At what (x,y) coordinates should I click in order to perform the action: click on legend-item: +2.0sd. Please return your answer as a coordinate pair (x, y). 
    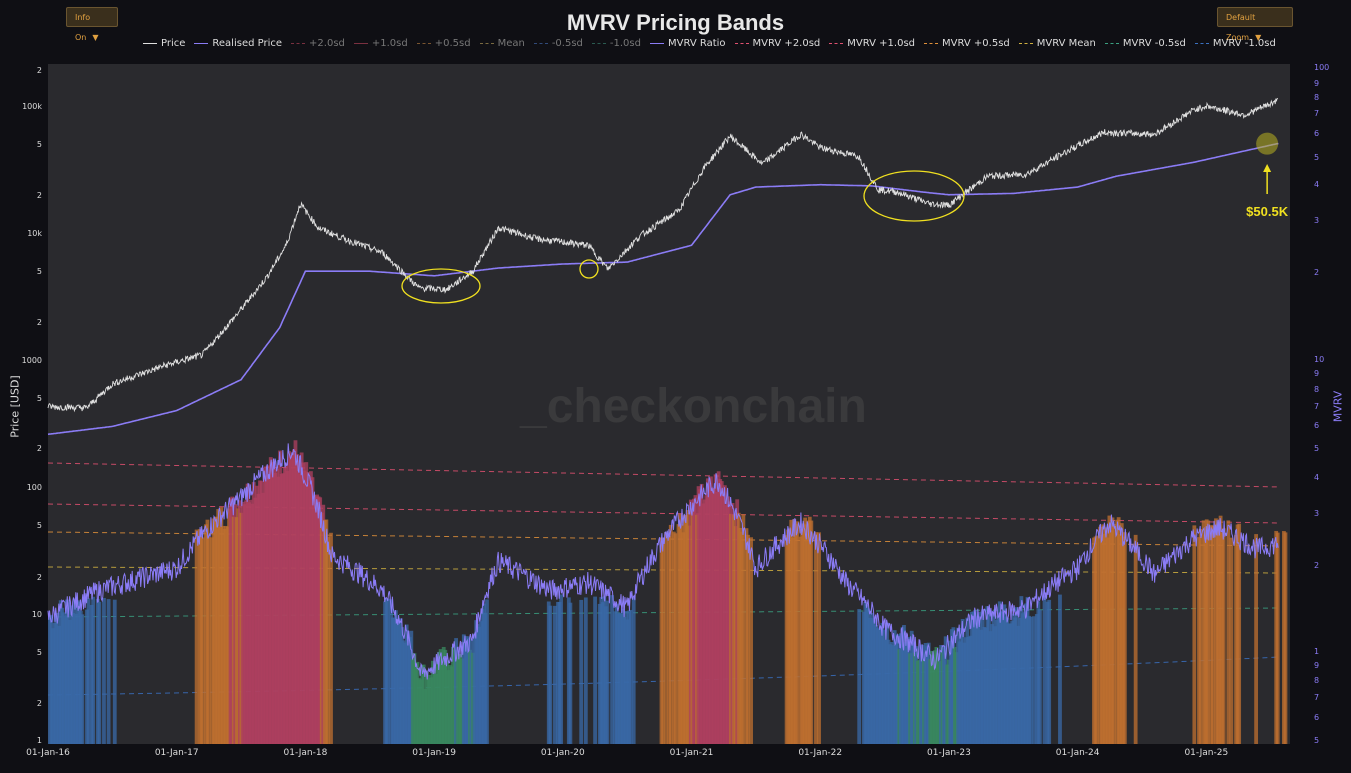
    Looking at the image, I should click on (318, 43).